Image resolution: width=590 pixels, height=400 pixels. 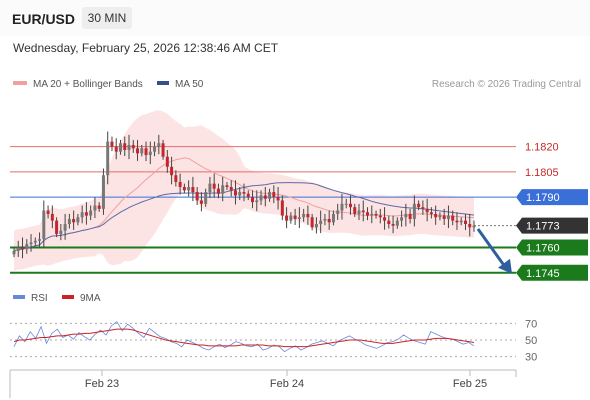 I want to click on legend-rsi-label: RSI, so click(x=39, y=298).